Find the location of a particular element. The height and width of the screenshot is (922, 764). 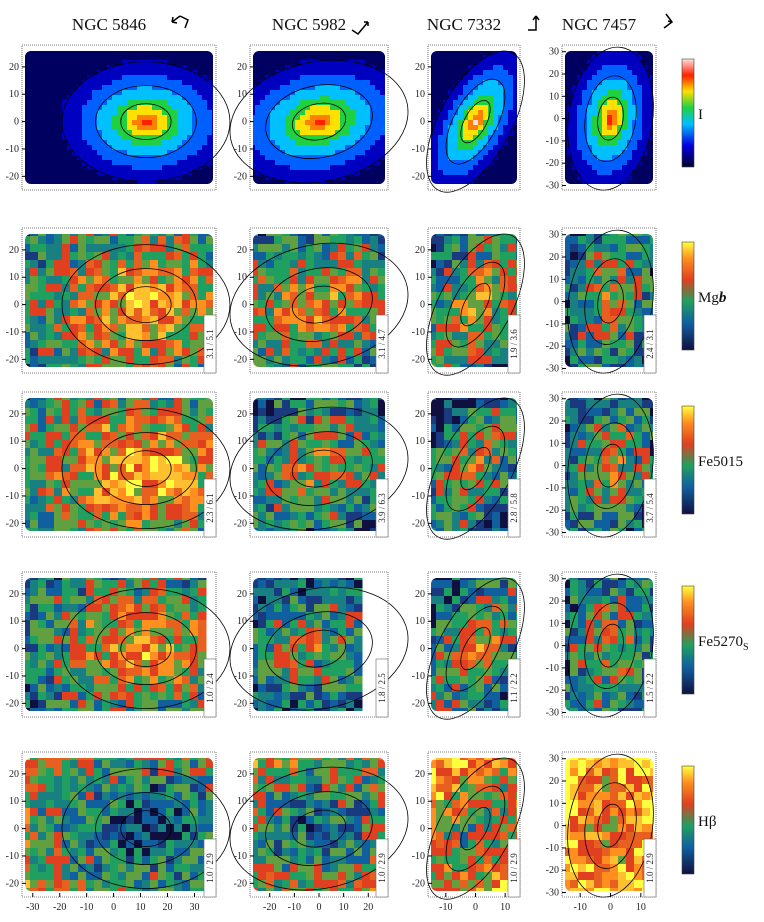

x-tick-label: -30 is located at coordinates (32, 907).